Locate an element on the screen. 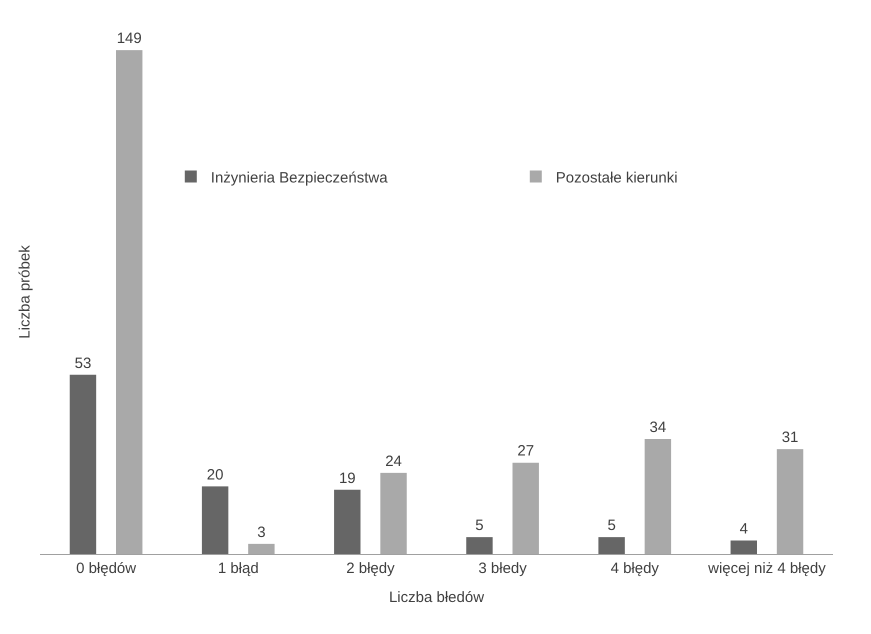 This screenshot has height=634, width=871. x-tick-label: więcej niż 4 błędy is located at coordinates (766, 568).